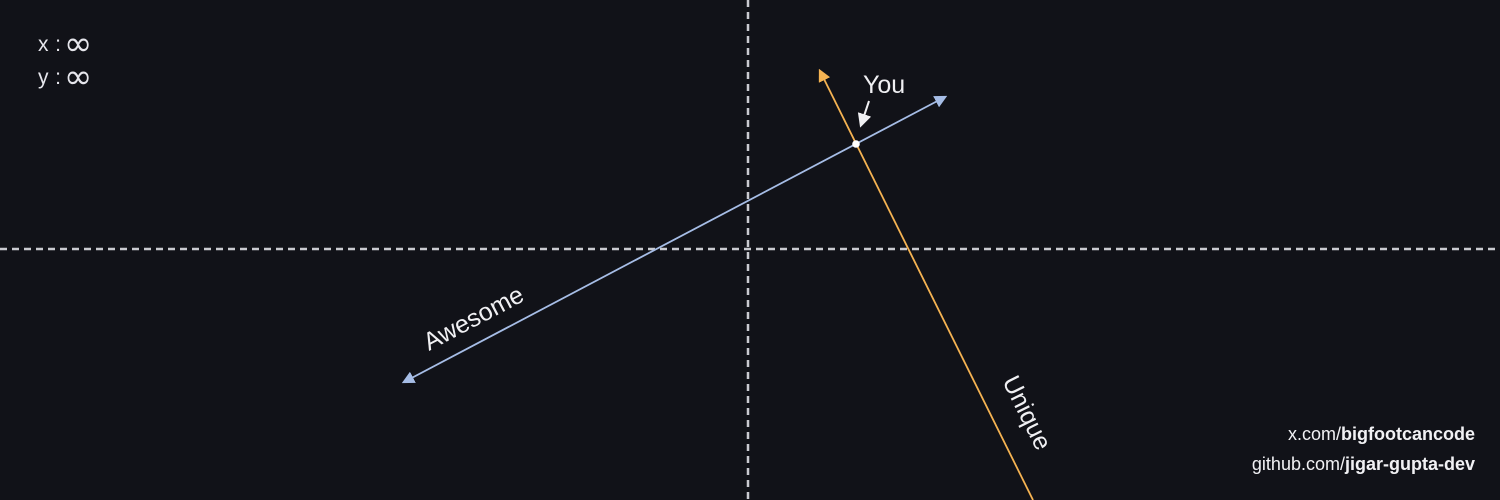 Image resolution: width=1500 pixels, height=500 pixels. I want to click on x-readout-value: ∞, so click(78, 43).